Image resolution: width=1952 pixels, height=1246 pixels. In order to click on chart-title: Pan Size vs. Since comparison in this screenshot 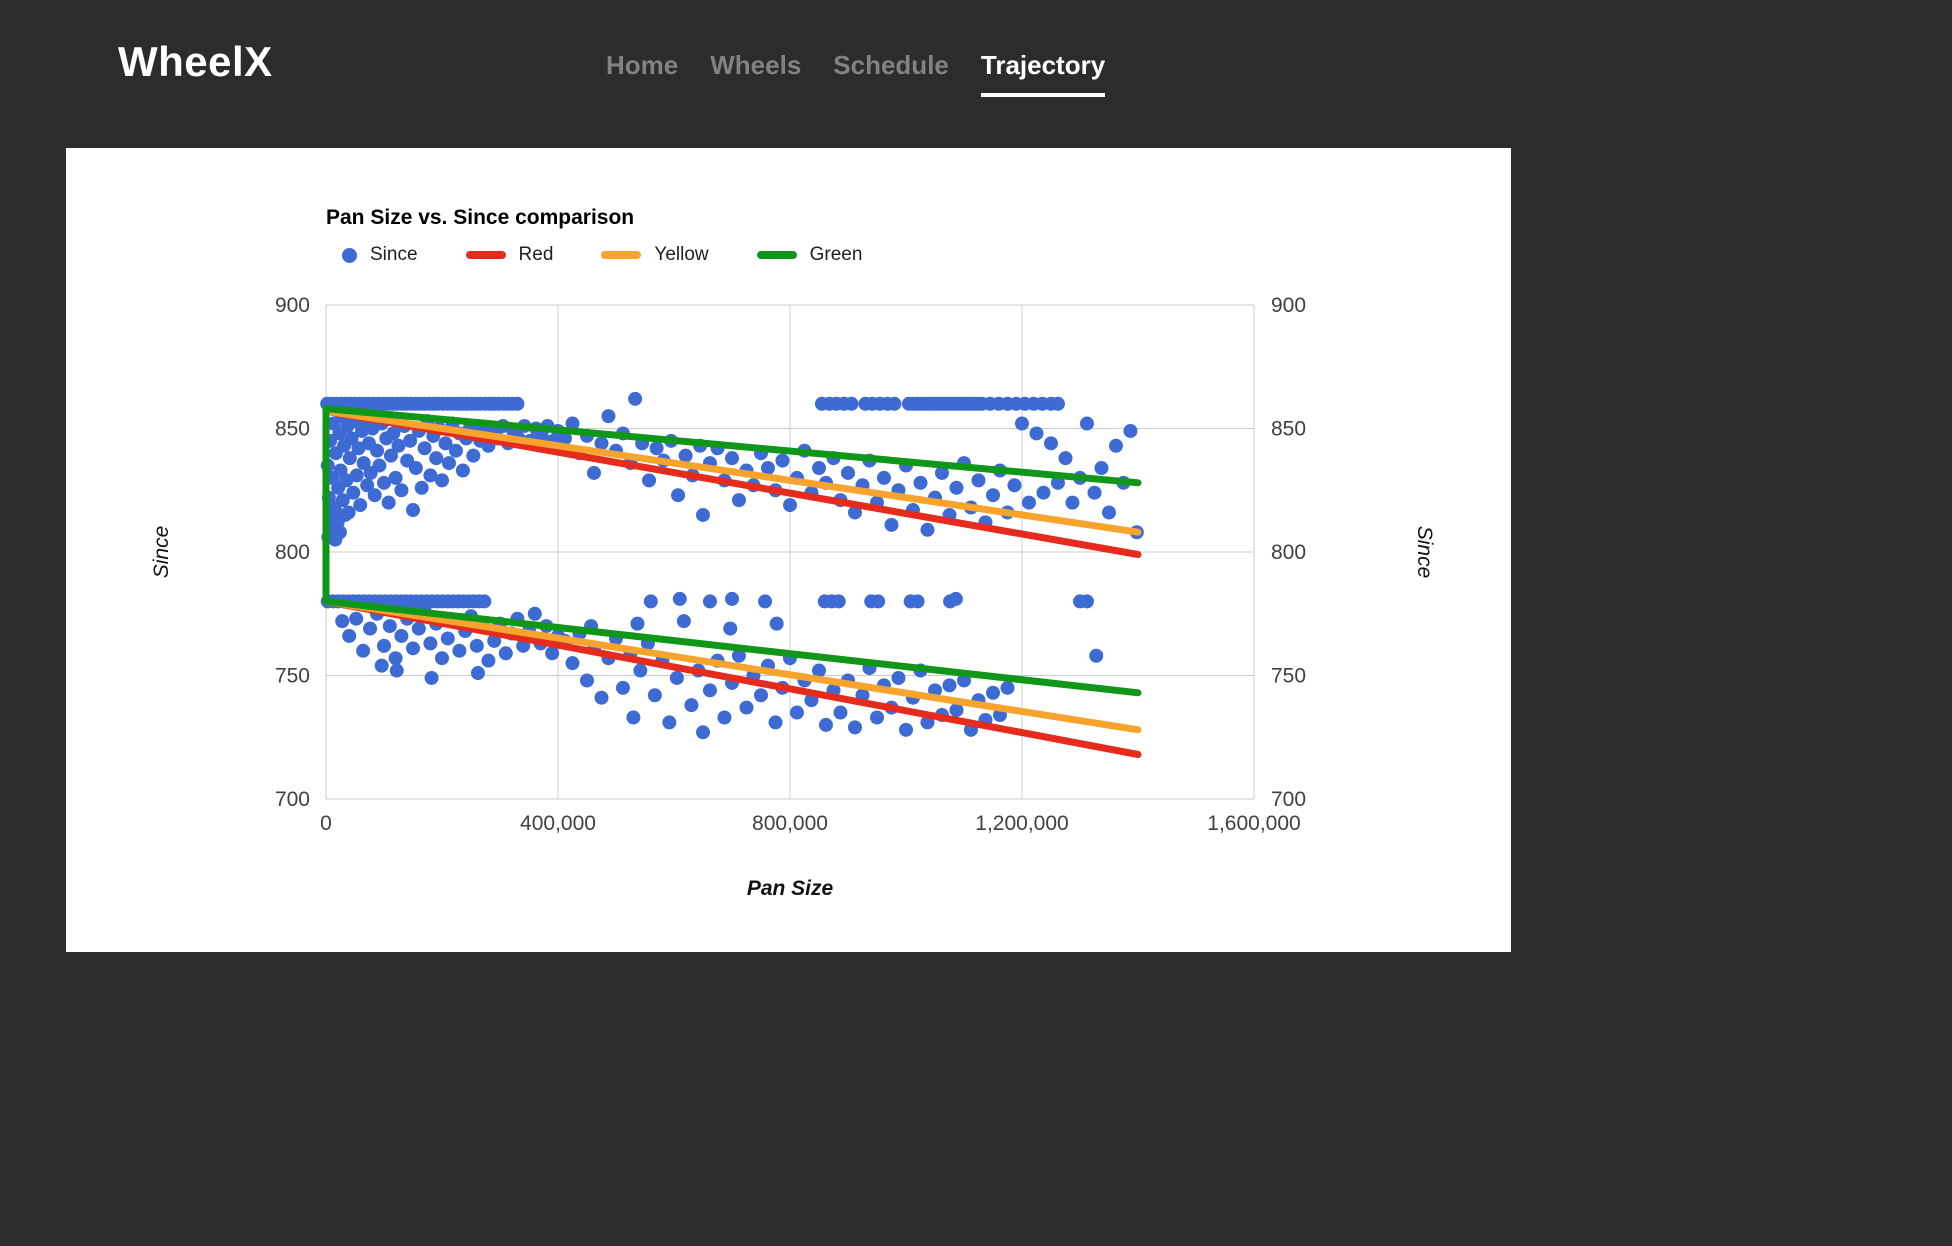, I will do `click(480, 217)`.